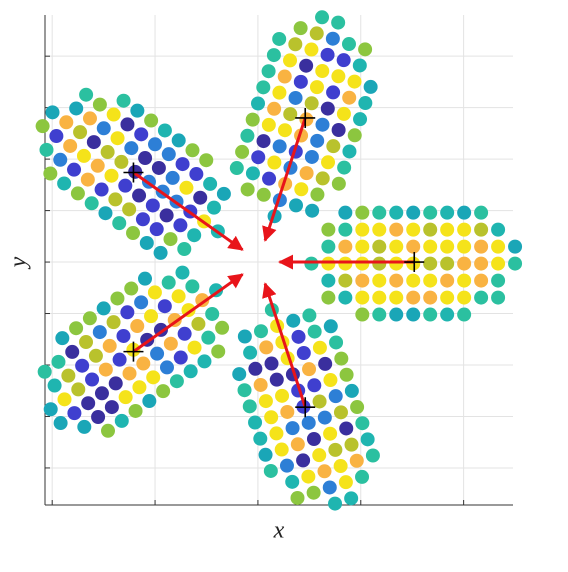  I want to click on x-axis-label: x, so click(279, 531).